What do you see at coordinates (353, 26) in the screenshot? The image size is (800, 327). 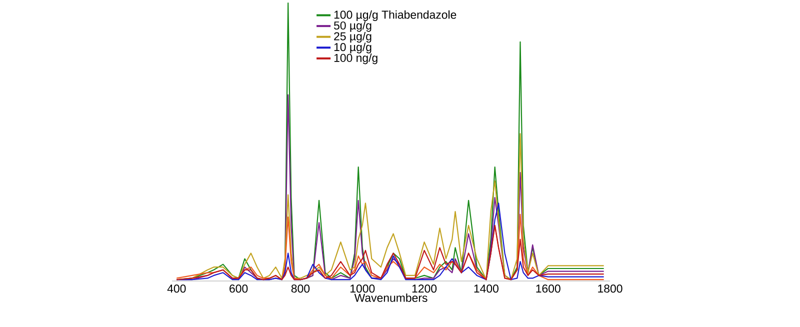 I see `legend-label: 50 µg/g` at bounding box center [353, 26].